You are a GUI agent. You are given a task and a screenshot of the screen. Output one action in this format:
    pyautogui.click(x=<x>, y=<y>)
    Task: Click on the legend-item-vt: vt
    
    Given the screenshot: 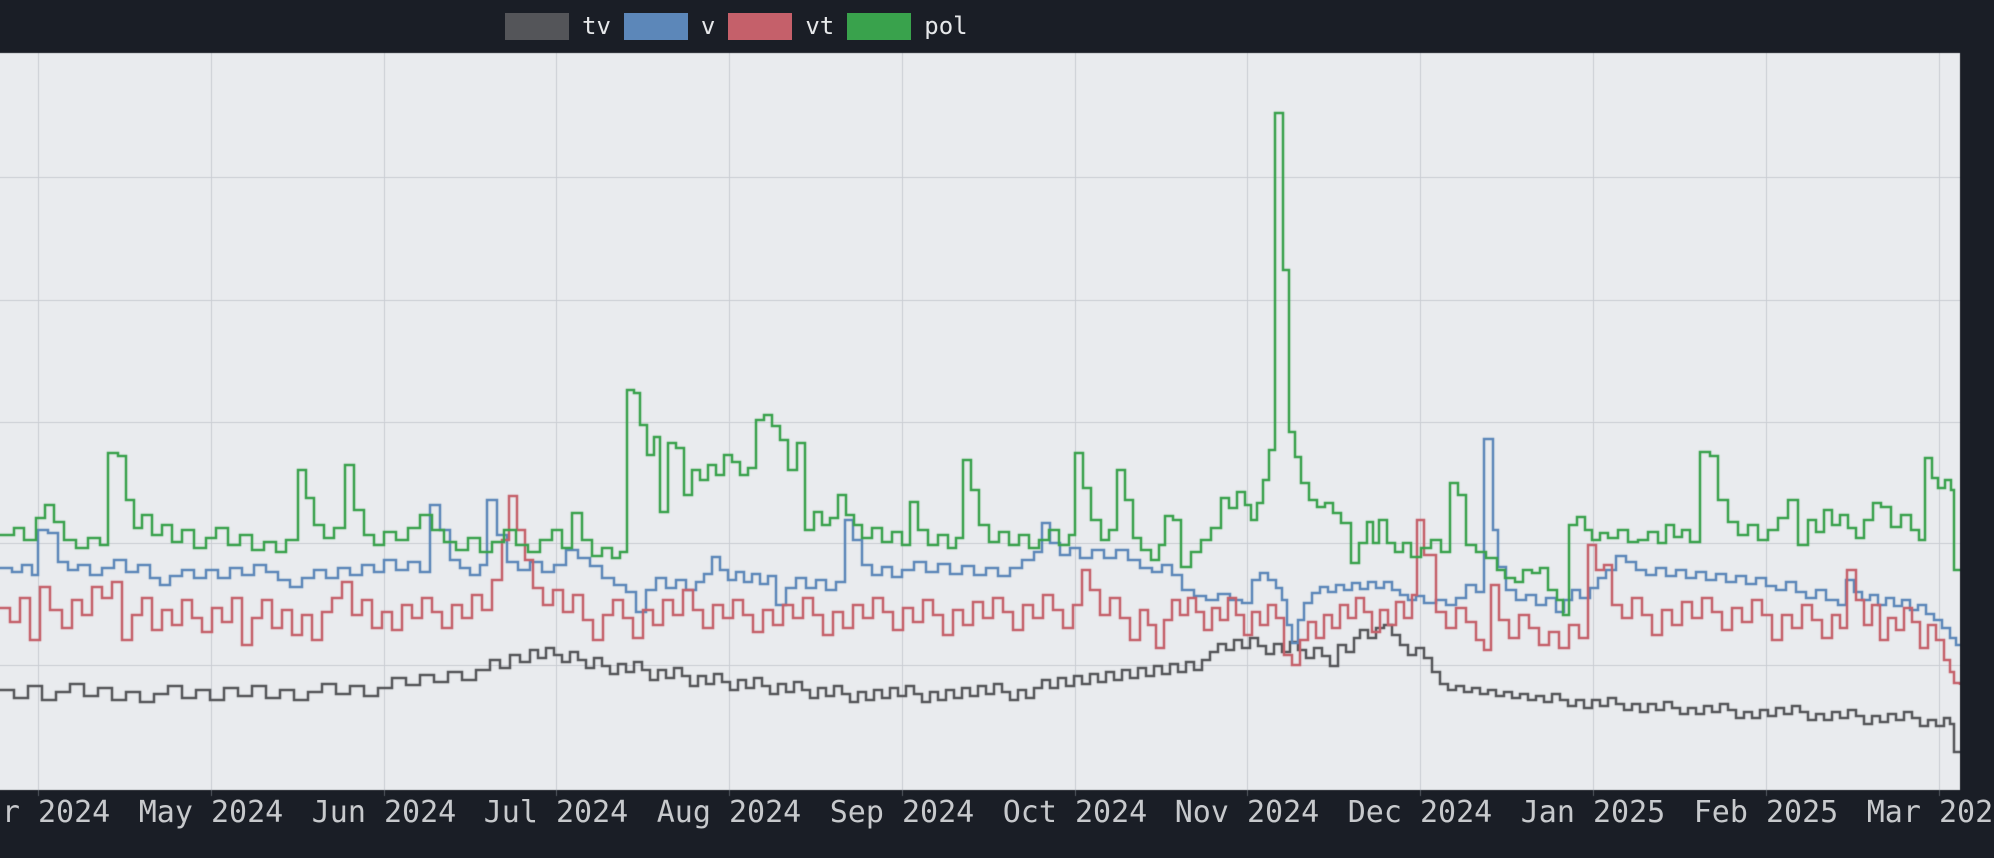 What is the action you would take?
    pyautogui.click(x=781, y=26)
    